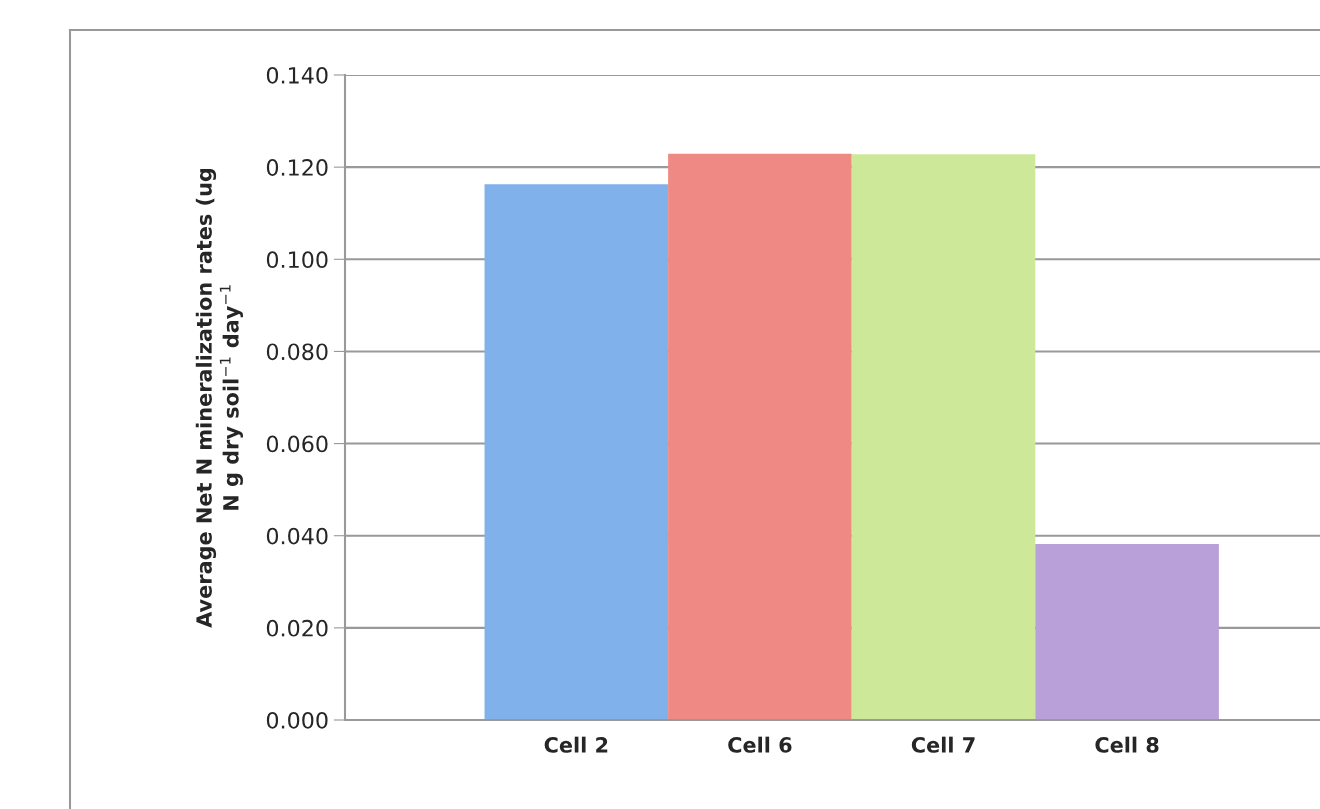 The height and width of the screenshot is (809, 1320). What do you see at coordinates (297, 75) in the screenshot?
I see `y-tick-label: 0.140` at bounding box center [297, 75].